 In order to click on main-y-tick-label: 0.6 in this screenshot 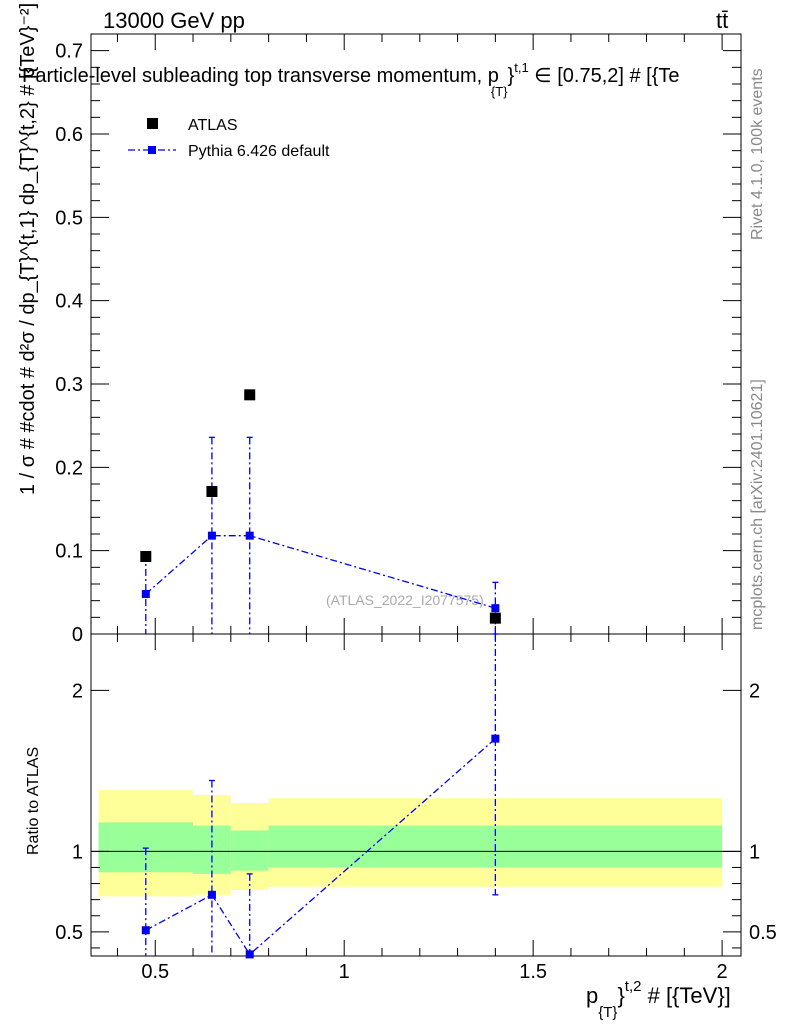, I will do `click(69, 135)`.